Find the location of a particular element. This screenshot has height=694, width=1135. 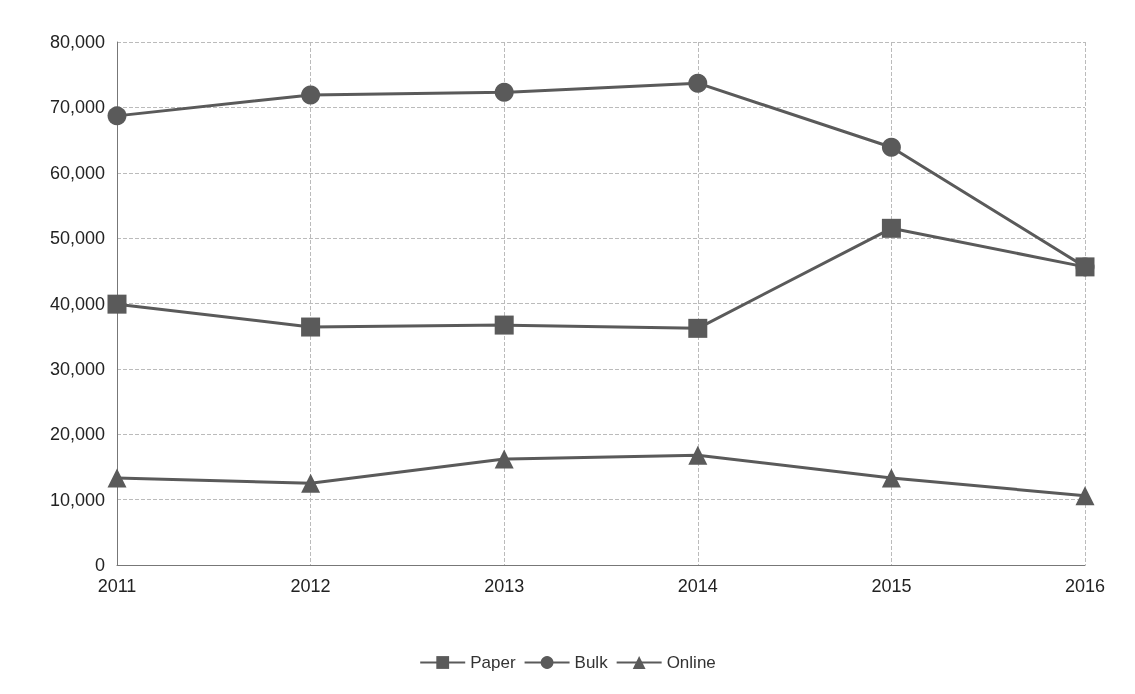

legend-label: Paper is located at coordinates (493, 662).